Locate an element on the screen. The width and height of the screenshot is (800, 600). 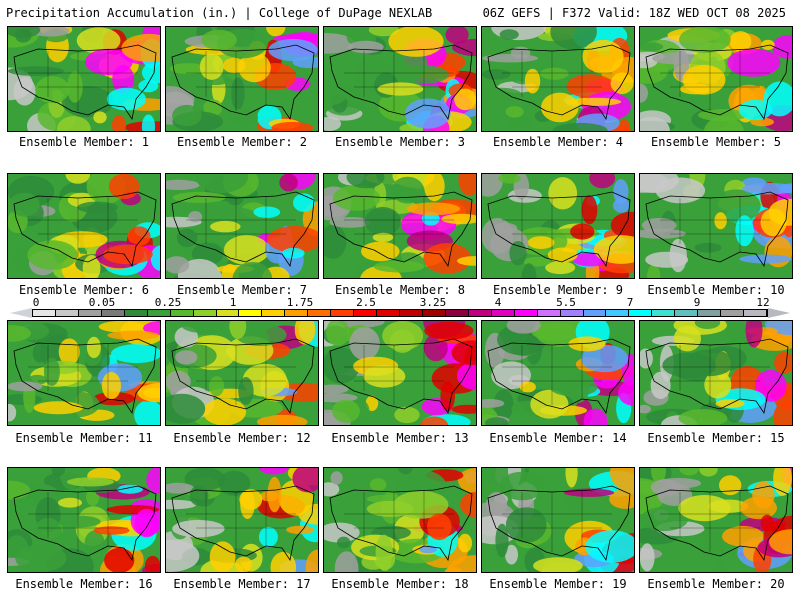
ensemble-member-label: Ensemble Member: 12 is located at coordinates (242, 438).